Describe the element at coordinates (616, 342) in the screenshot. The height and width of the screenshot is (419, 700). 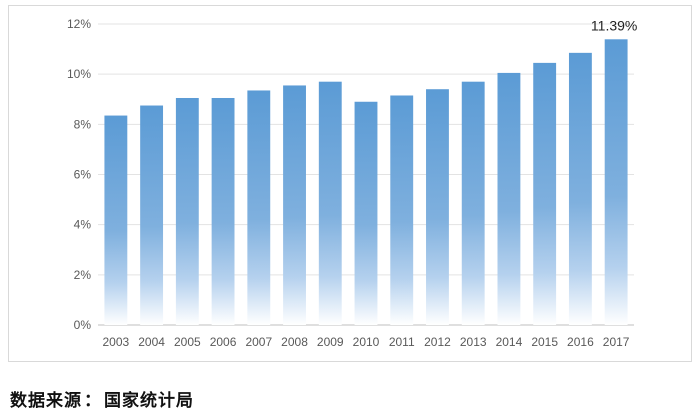
I see `x-tick-label: 2017` at that location.